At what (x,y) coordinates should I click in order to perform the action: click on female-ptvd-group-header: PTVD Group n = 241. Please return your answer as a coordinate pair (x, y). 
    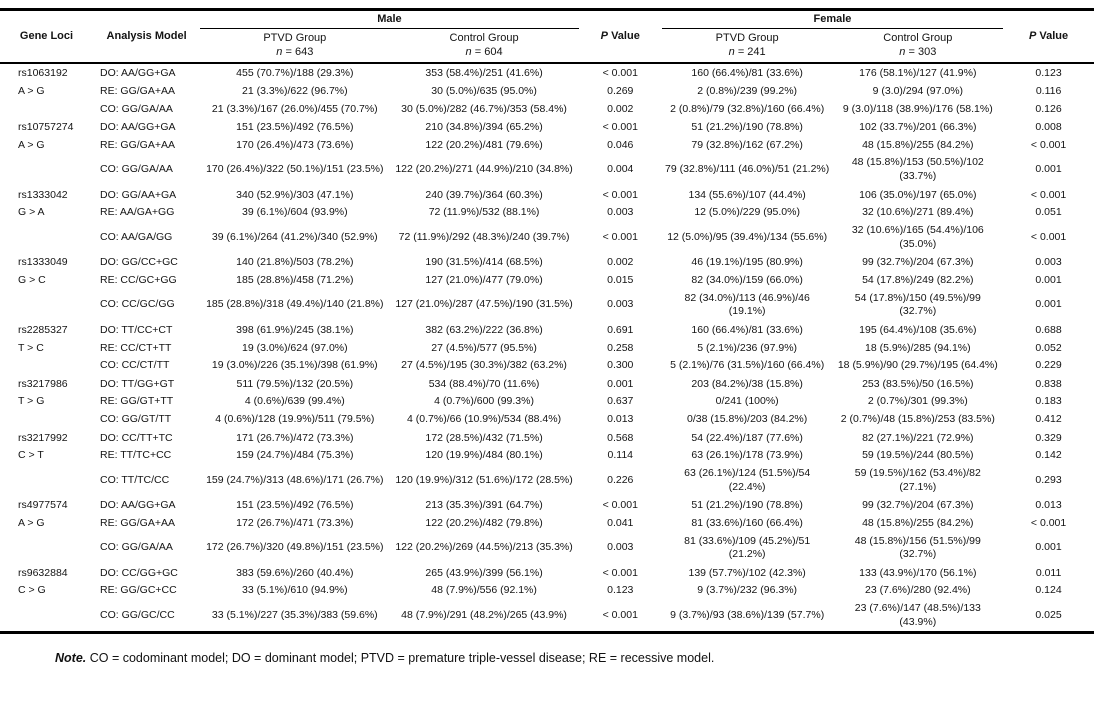
    Looking at the image, I should click on (747, 46).